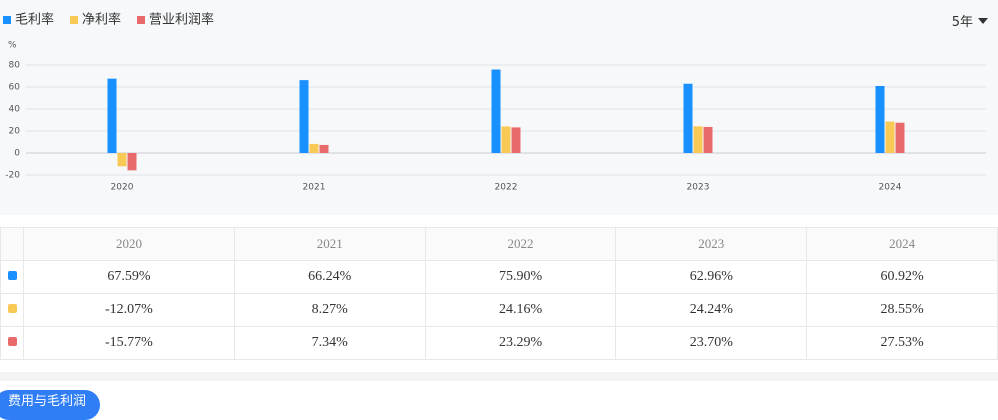 The width and height of the screenshot is (998, 420). What do you see at coordinates (17, 154) in the screenshot?
I see `y-tick-label: 0` at bounding box center [17, 154].